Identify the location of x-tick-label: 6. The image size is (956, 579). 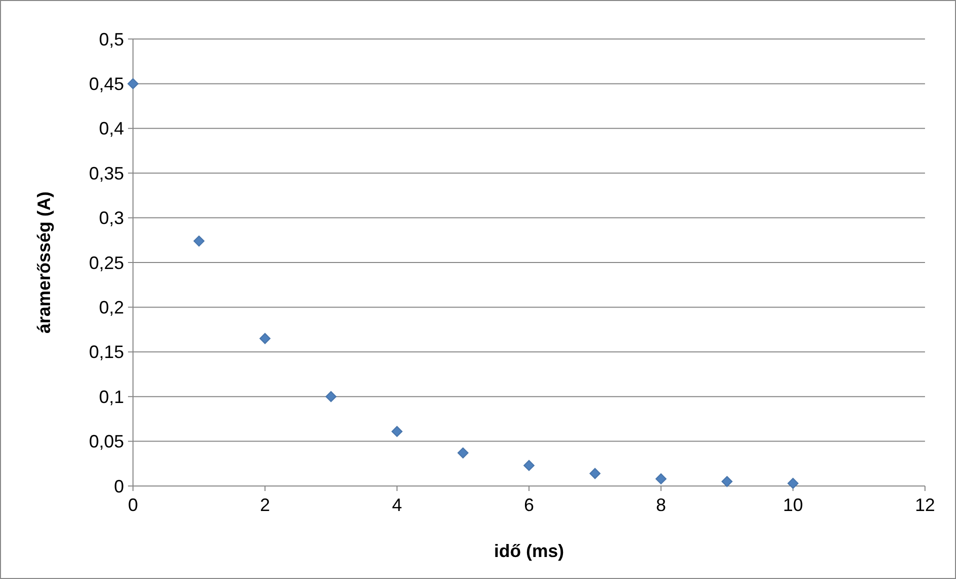
(529, 505).